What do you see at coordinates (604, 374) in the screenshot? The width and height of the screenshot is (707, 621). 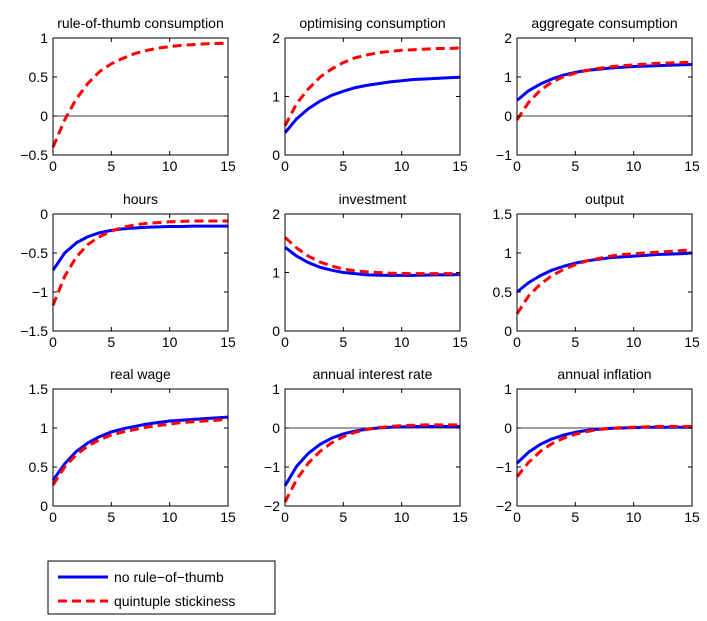 I see `panel-title-annual-inflation: annual inflation` at bounding box center [604, 374].